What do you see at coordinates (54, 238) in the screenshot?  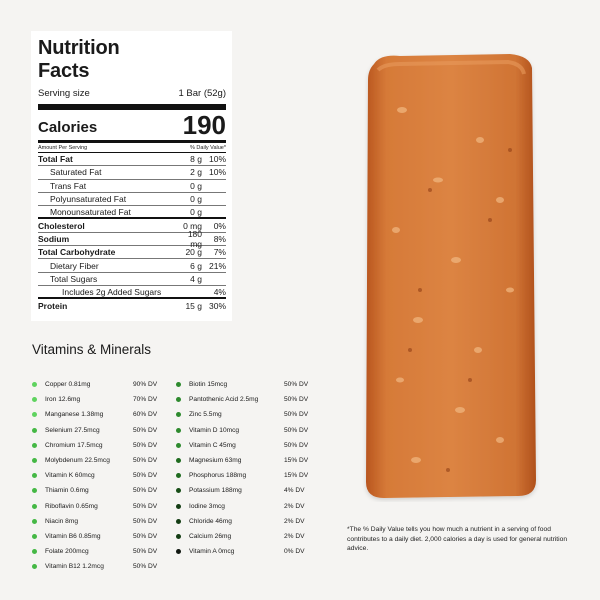 I see `nutrient-name: Sodium` at bounding box center [54, 238].